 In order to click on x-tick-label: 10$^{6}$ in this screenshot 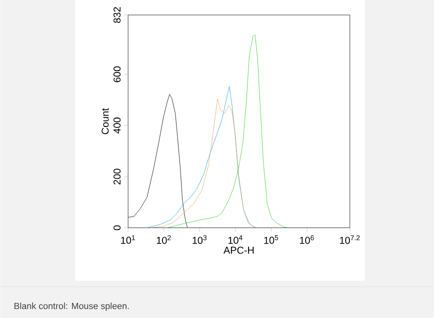, I will do `click(307, 239)`.